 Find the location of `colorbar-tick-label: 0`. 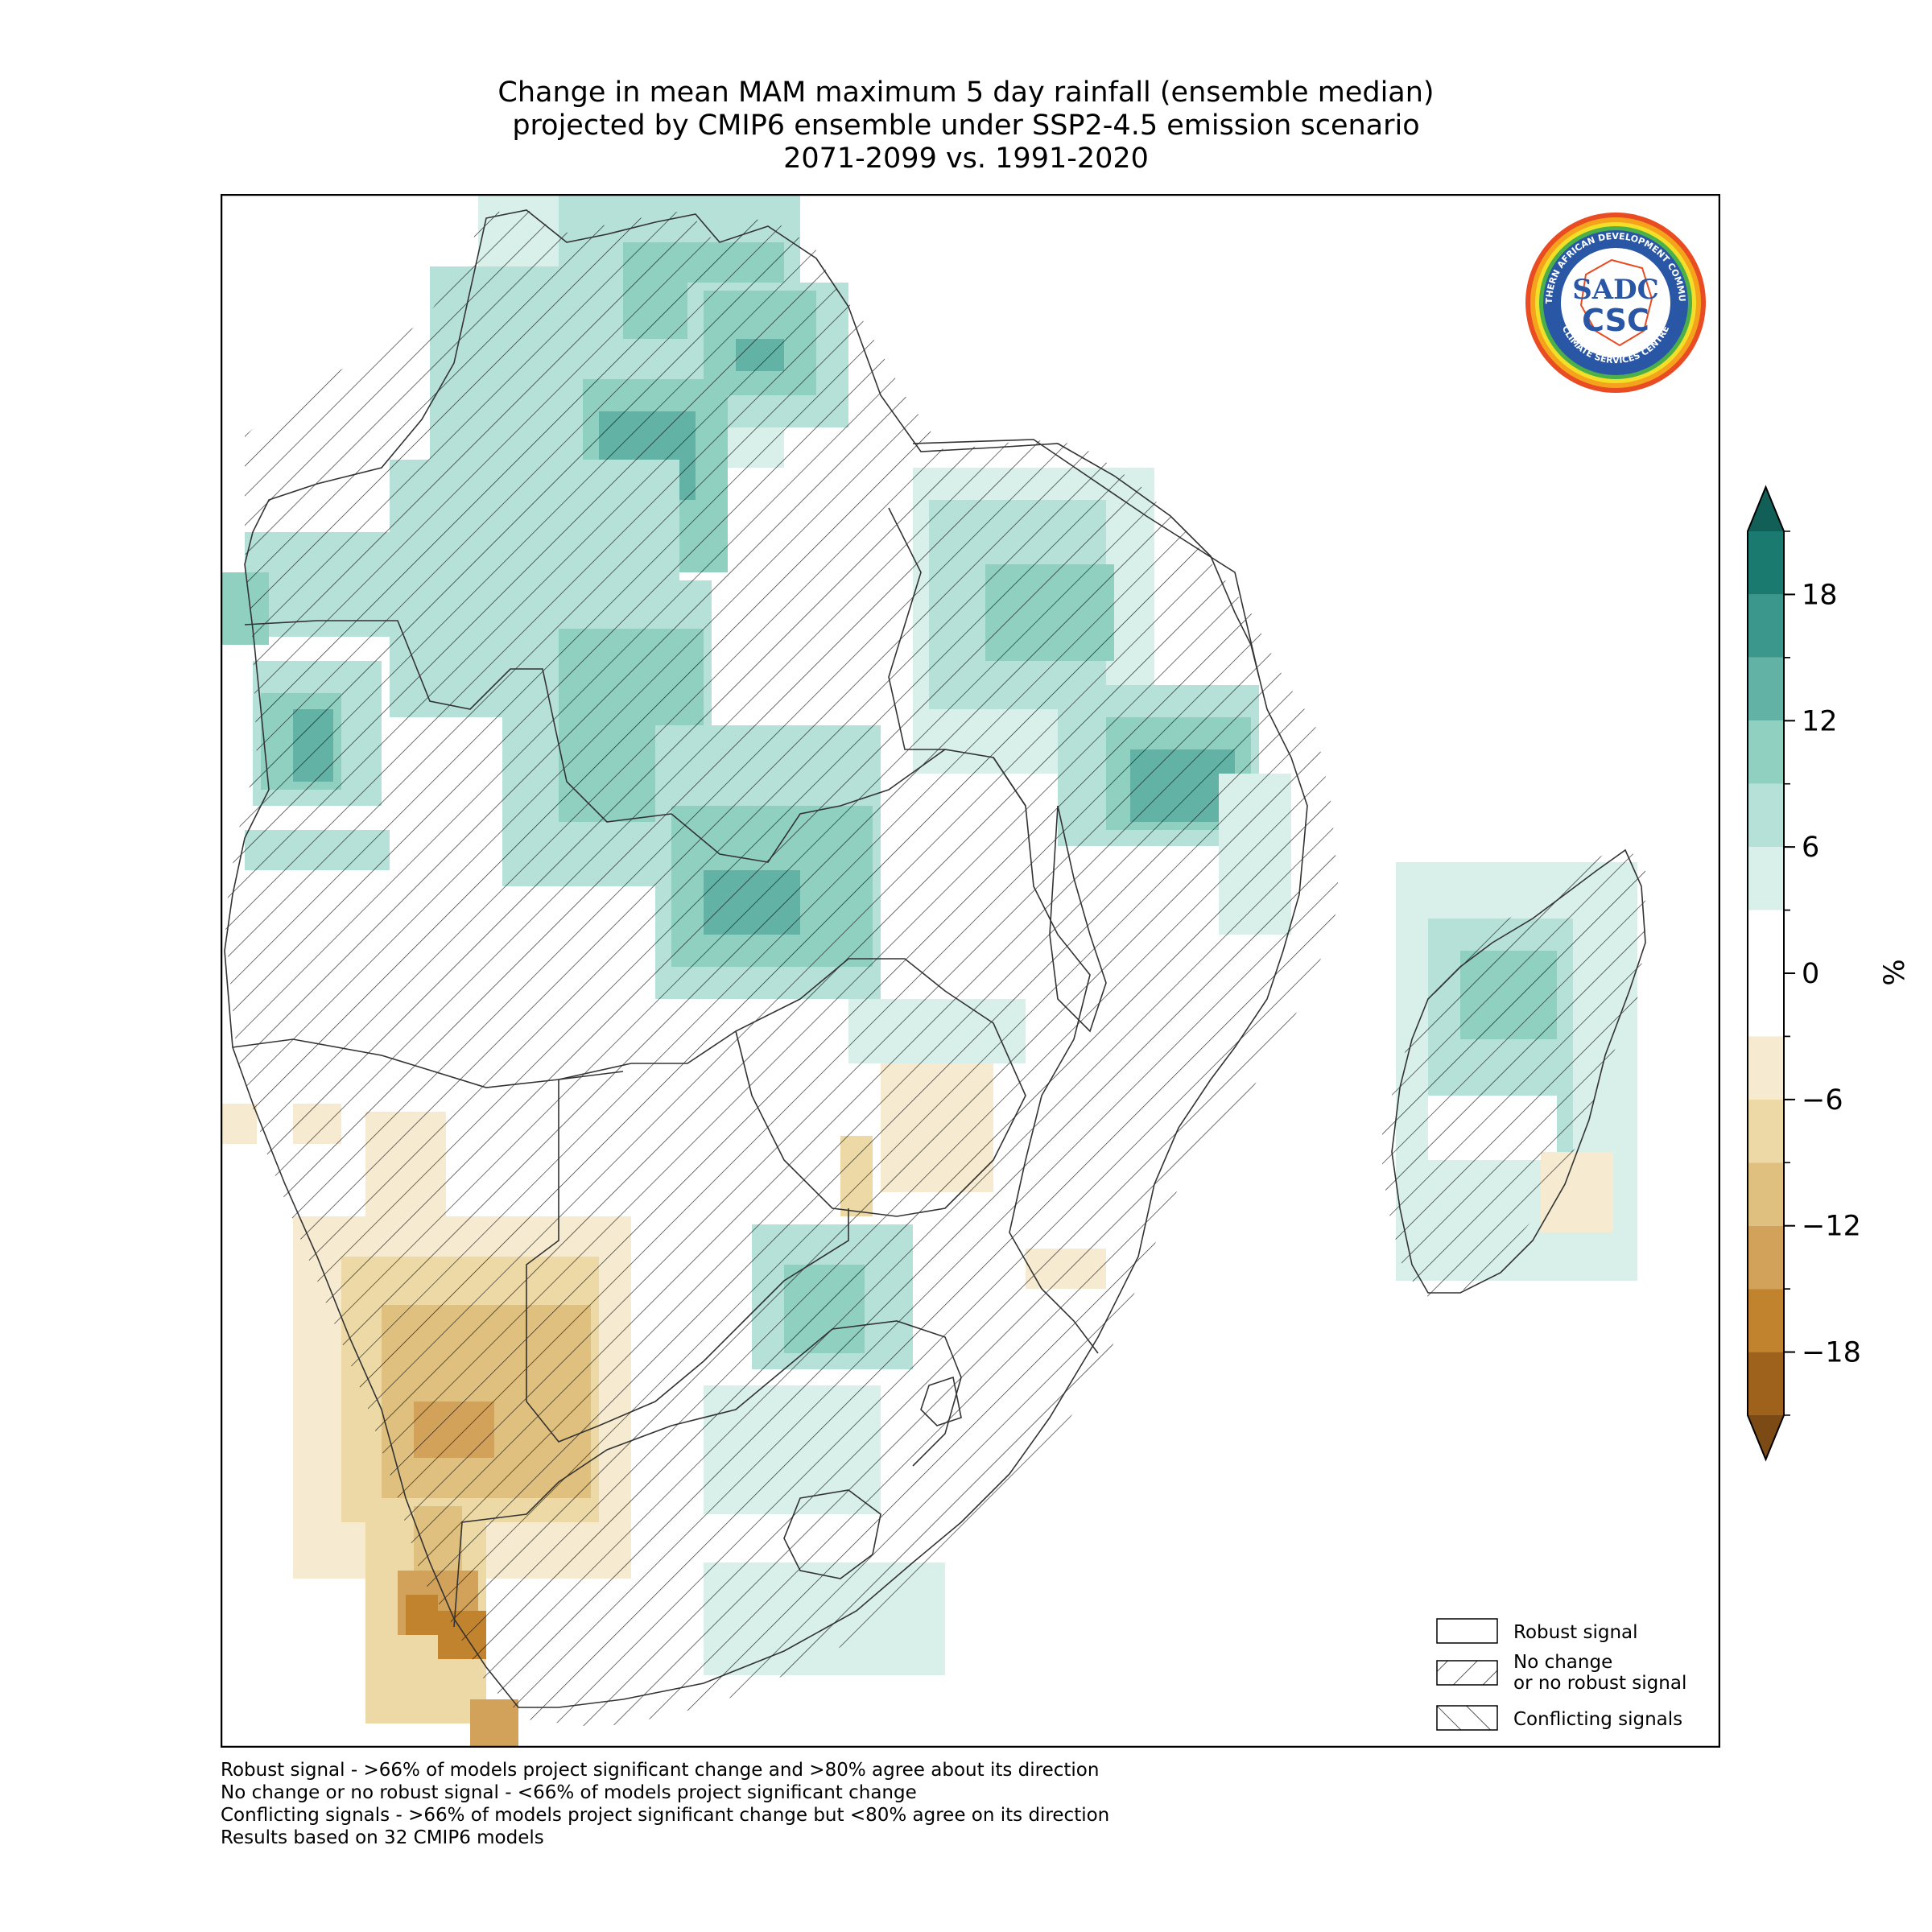

colorbar-tick-label: 0 is located at coordinates (1810, 974).